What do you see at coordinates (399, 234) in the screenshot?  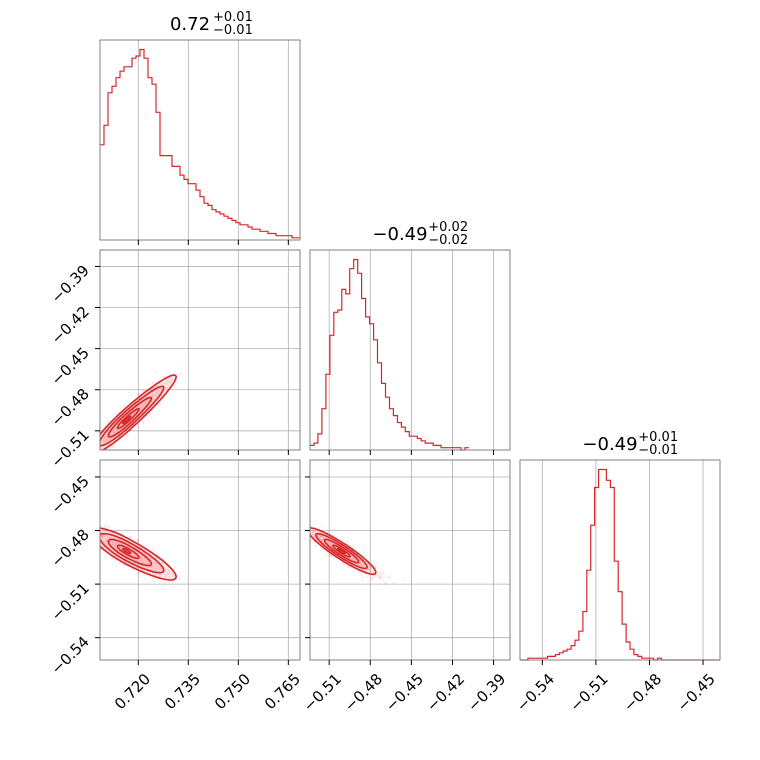 I see `histogram-title: −0.49` at bounding box center [399, 234].